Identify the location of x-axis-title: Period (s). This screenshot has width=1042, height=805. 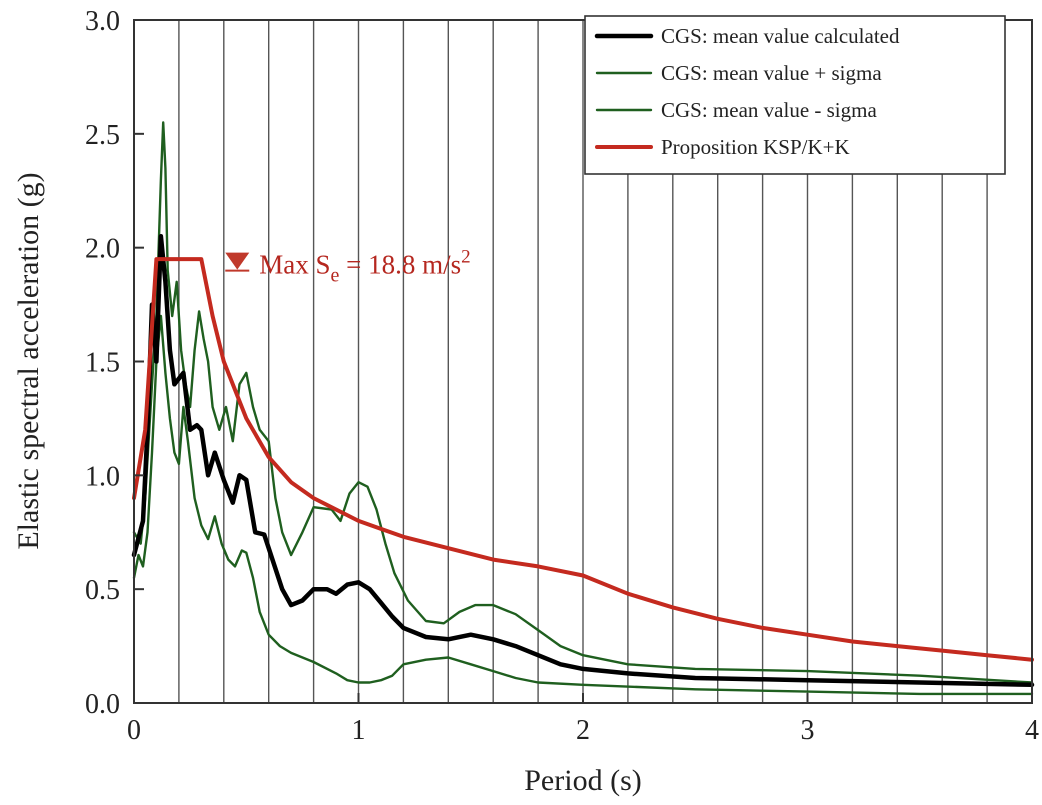
(582, 780).